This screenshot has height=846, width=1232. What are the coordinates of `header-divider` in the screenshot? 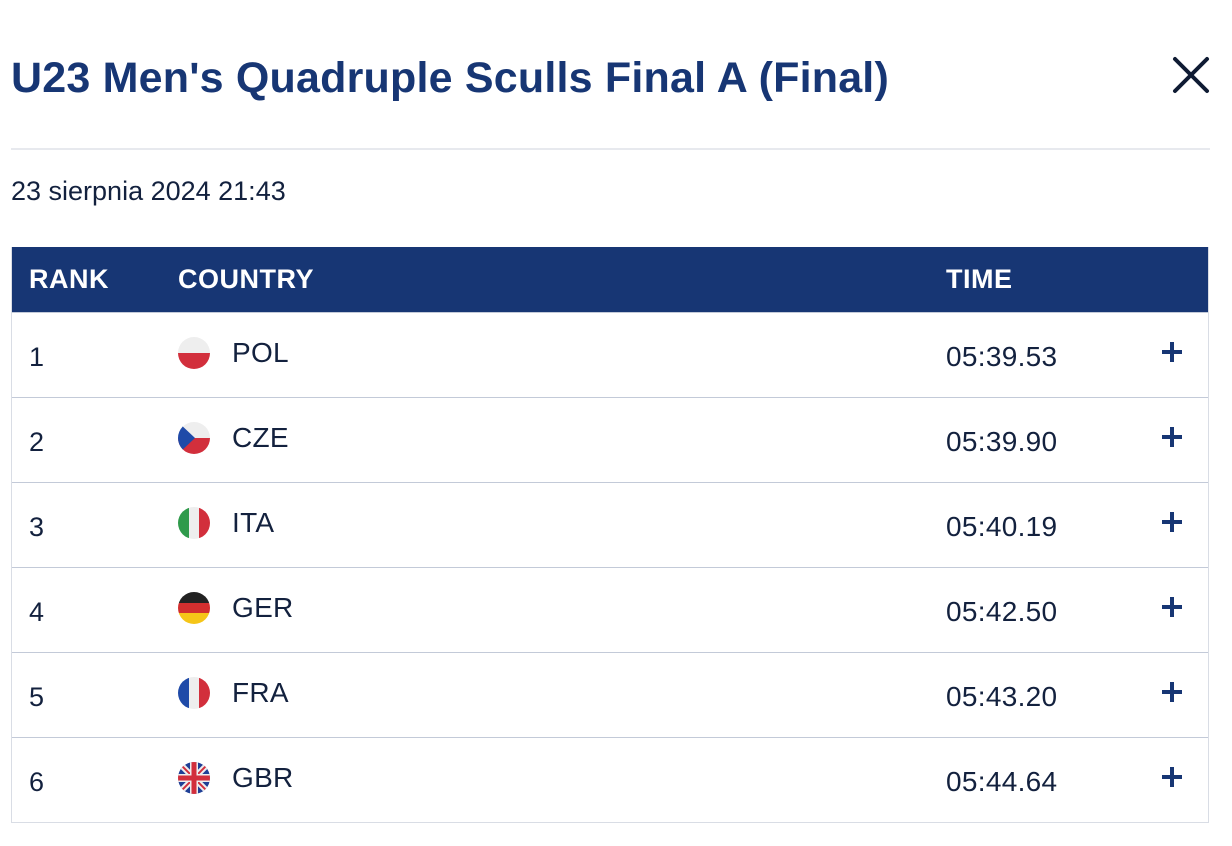 It's located at (610, 149).